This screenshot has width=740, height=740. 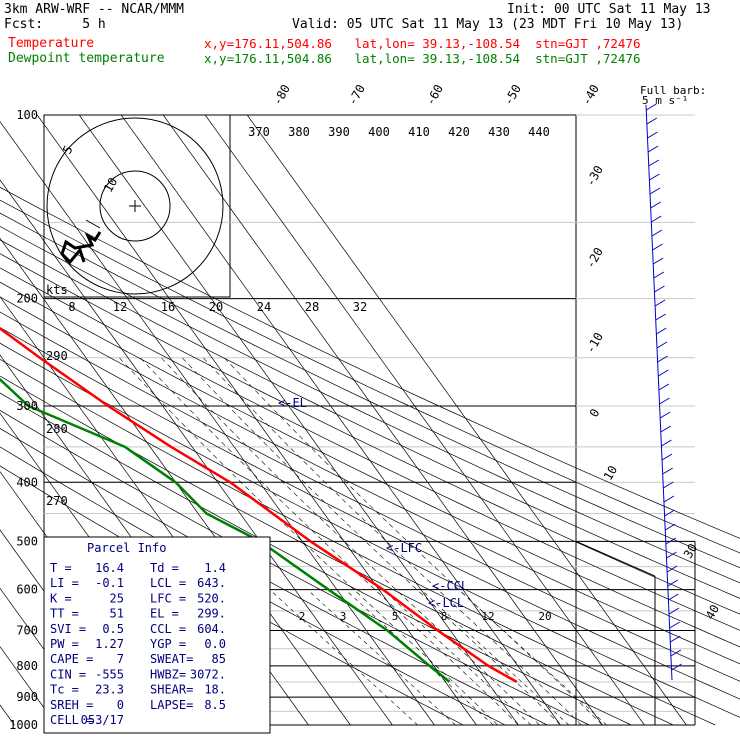 I want to click on hodograph-units: kts, so click(x=57, y=290).